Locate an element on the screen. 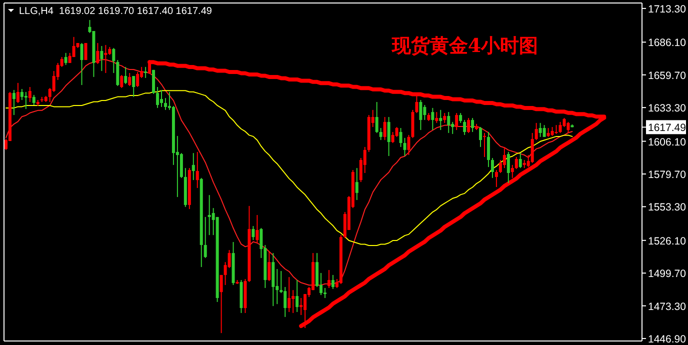 The width and height of the screenshot is (688, 345). y-tick-label: 1659.70 is located at coordinates (667, 76).